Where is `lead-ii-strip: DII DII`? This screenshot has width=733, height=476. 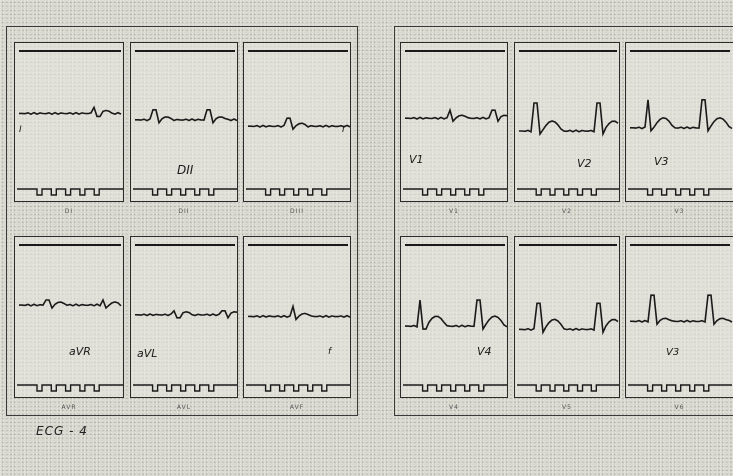
lead-ii-strip: DII DII is located at coordinates (184, 128).